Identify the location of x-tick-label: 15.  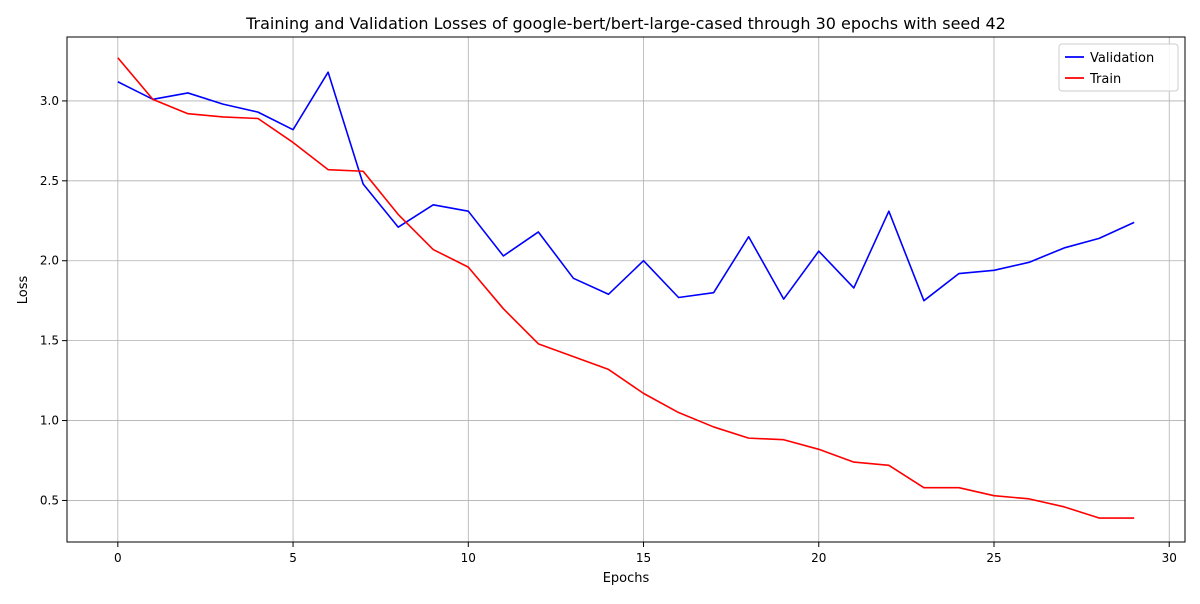
(643, 558).